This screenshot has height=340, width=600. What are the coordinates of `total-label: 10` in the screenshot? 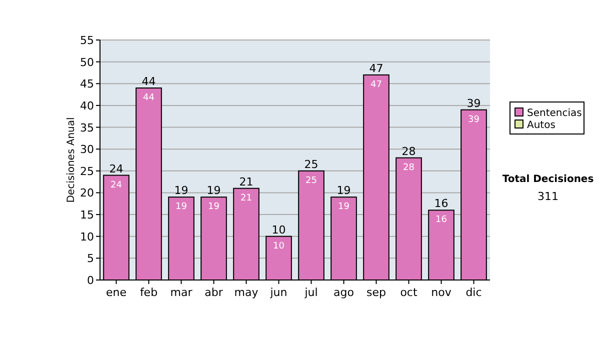 It's located at (279, 229).